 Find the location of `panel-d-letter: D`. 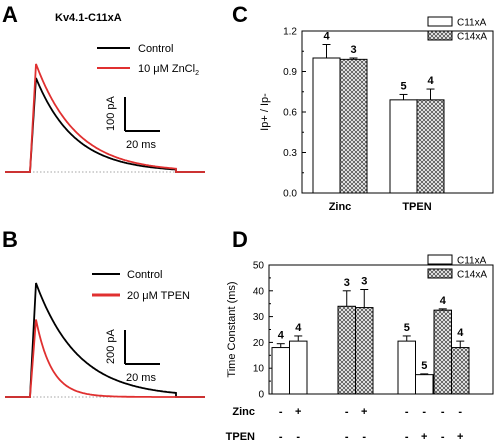

panel-d-letter: D is located at coordinates (240, 239).